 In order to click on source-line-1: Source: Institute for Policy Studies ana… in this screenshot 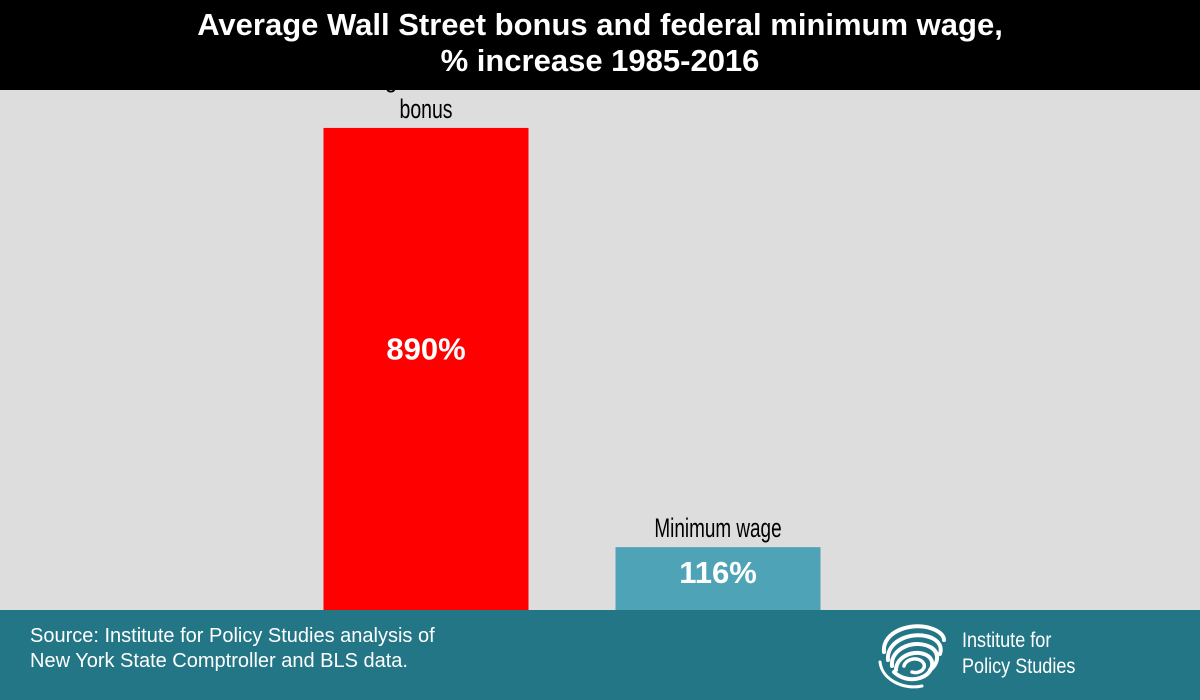, I will do `click(232, 636)`.